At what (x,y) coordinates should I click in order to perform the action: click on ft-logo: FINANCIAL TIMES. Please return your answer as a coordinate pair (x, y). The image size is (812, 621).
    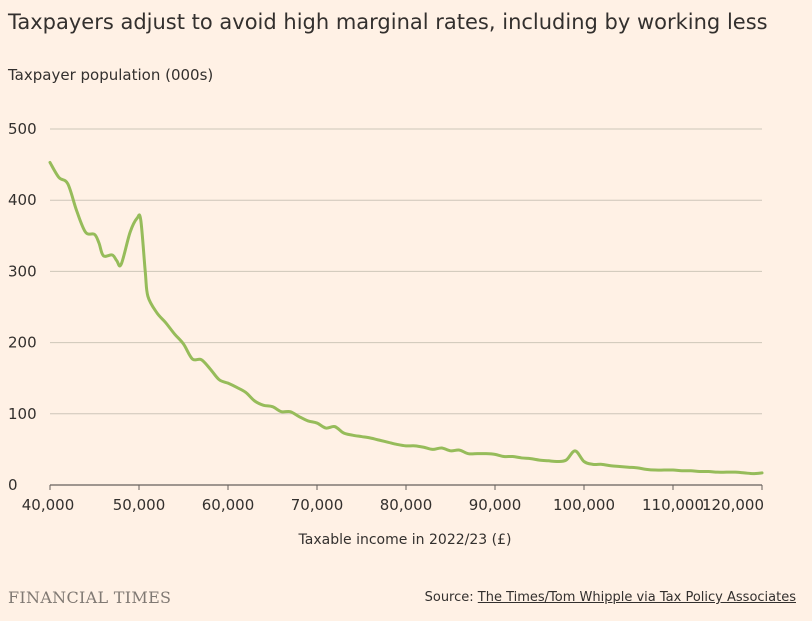
    Looking at the image, I should click on (90, 597).